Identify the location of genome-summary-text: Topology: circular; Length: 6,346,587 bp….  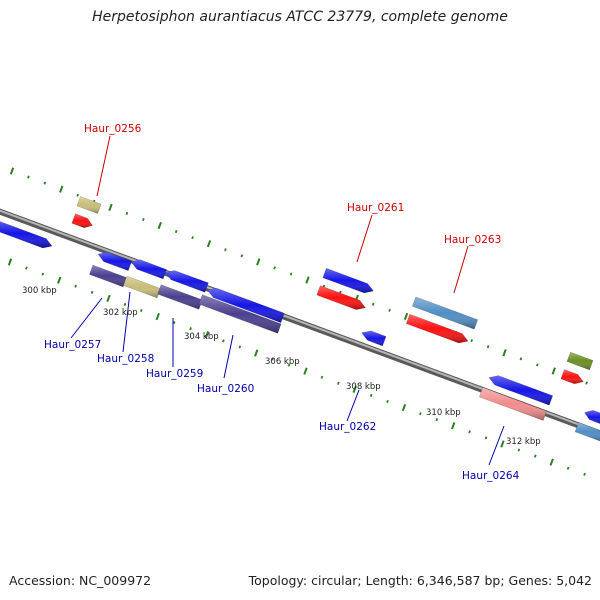
(420, 580).